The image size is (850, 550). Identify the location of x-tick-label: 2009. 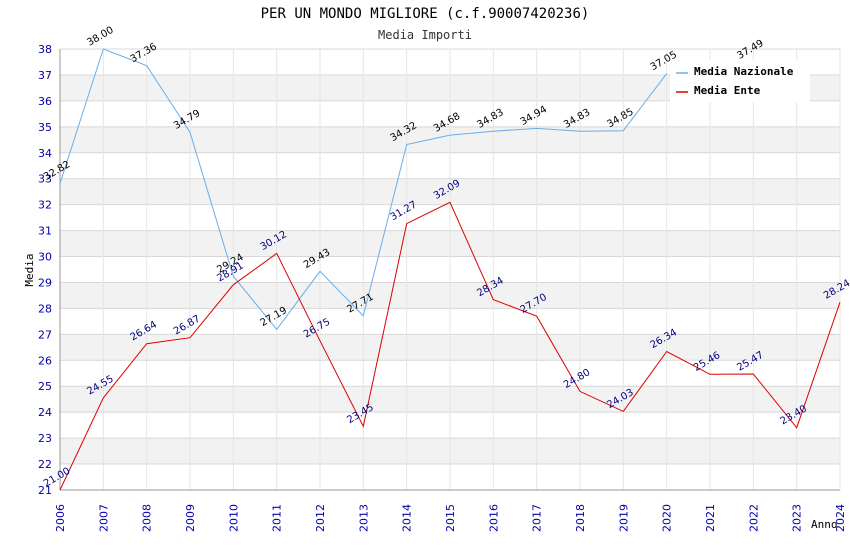
(190, 518).